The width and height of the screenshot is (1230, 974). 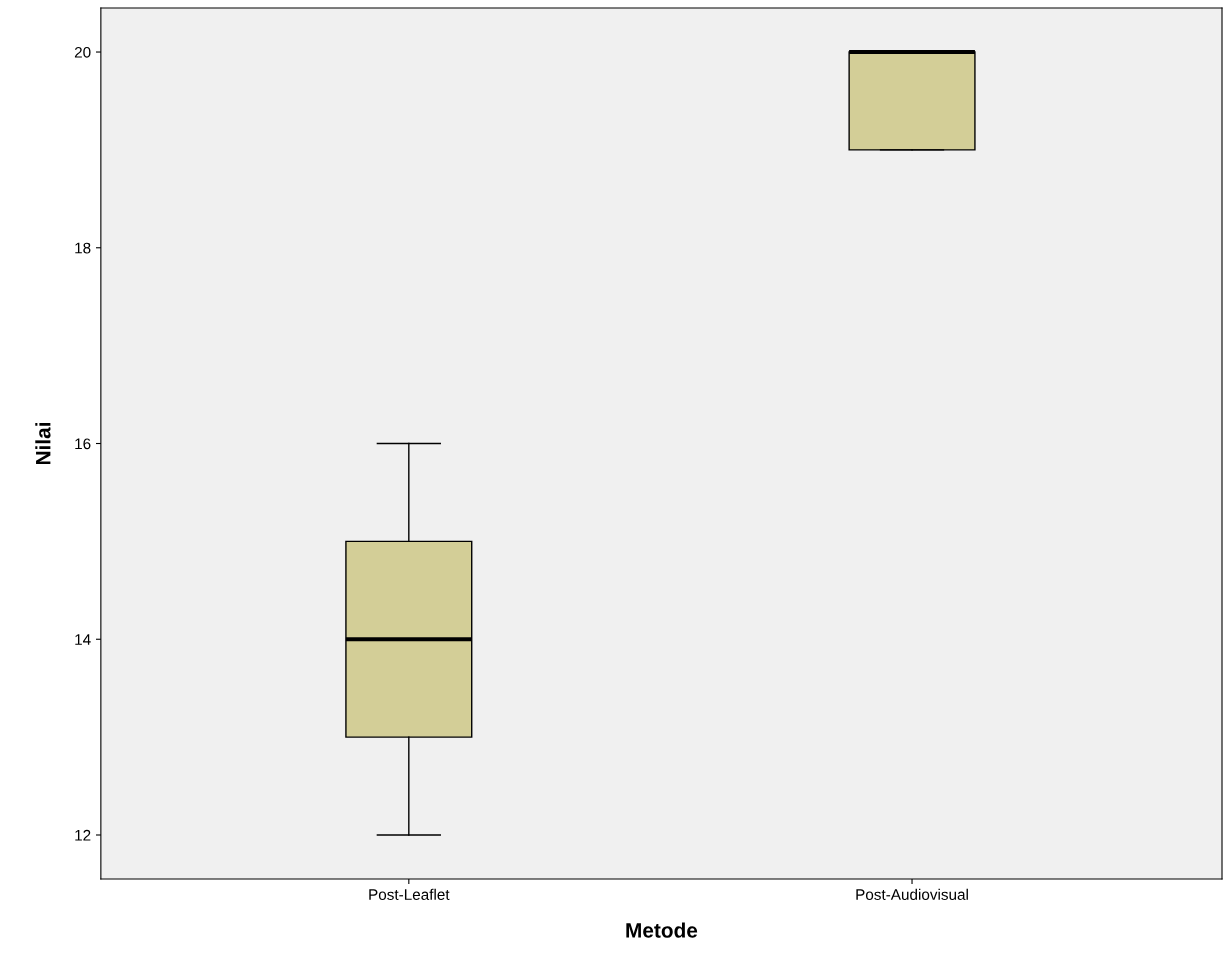 I want to click on x-tick-label: Post-Audiovisual, so click(x=912, y=894).